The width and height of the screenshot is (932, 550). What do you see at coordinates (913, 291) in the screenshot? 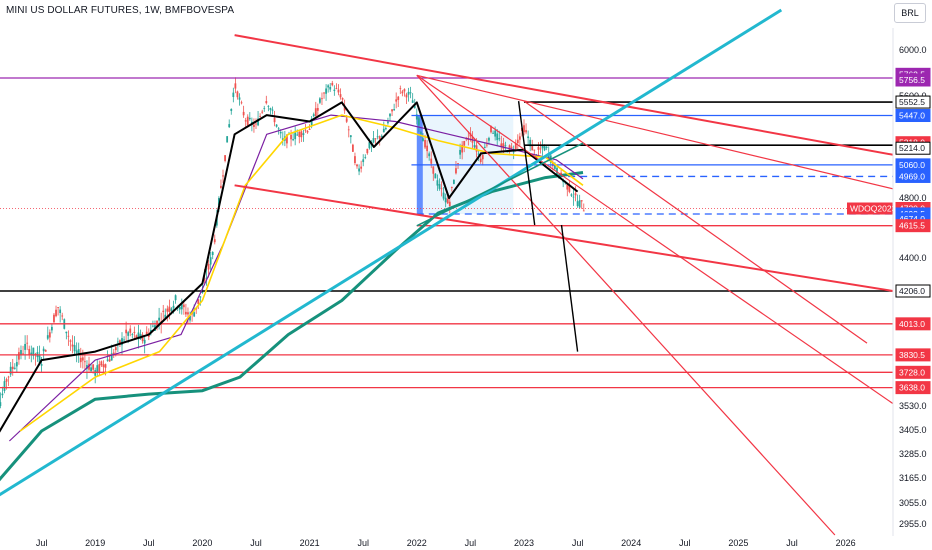
I see `price-tag-4206.0: 4206.0` at bounding box center [913, 291].